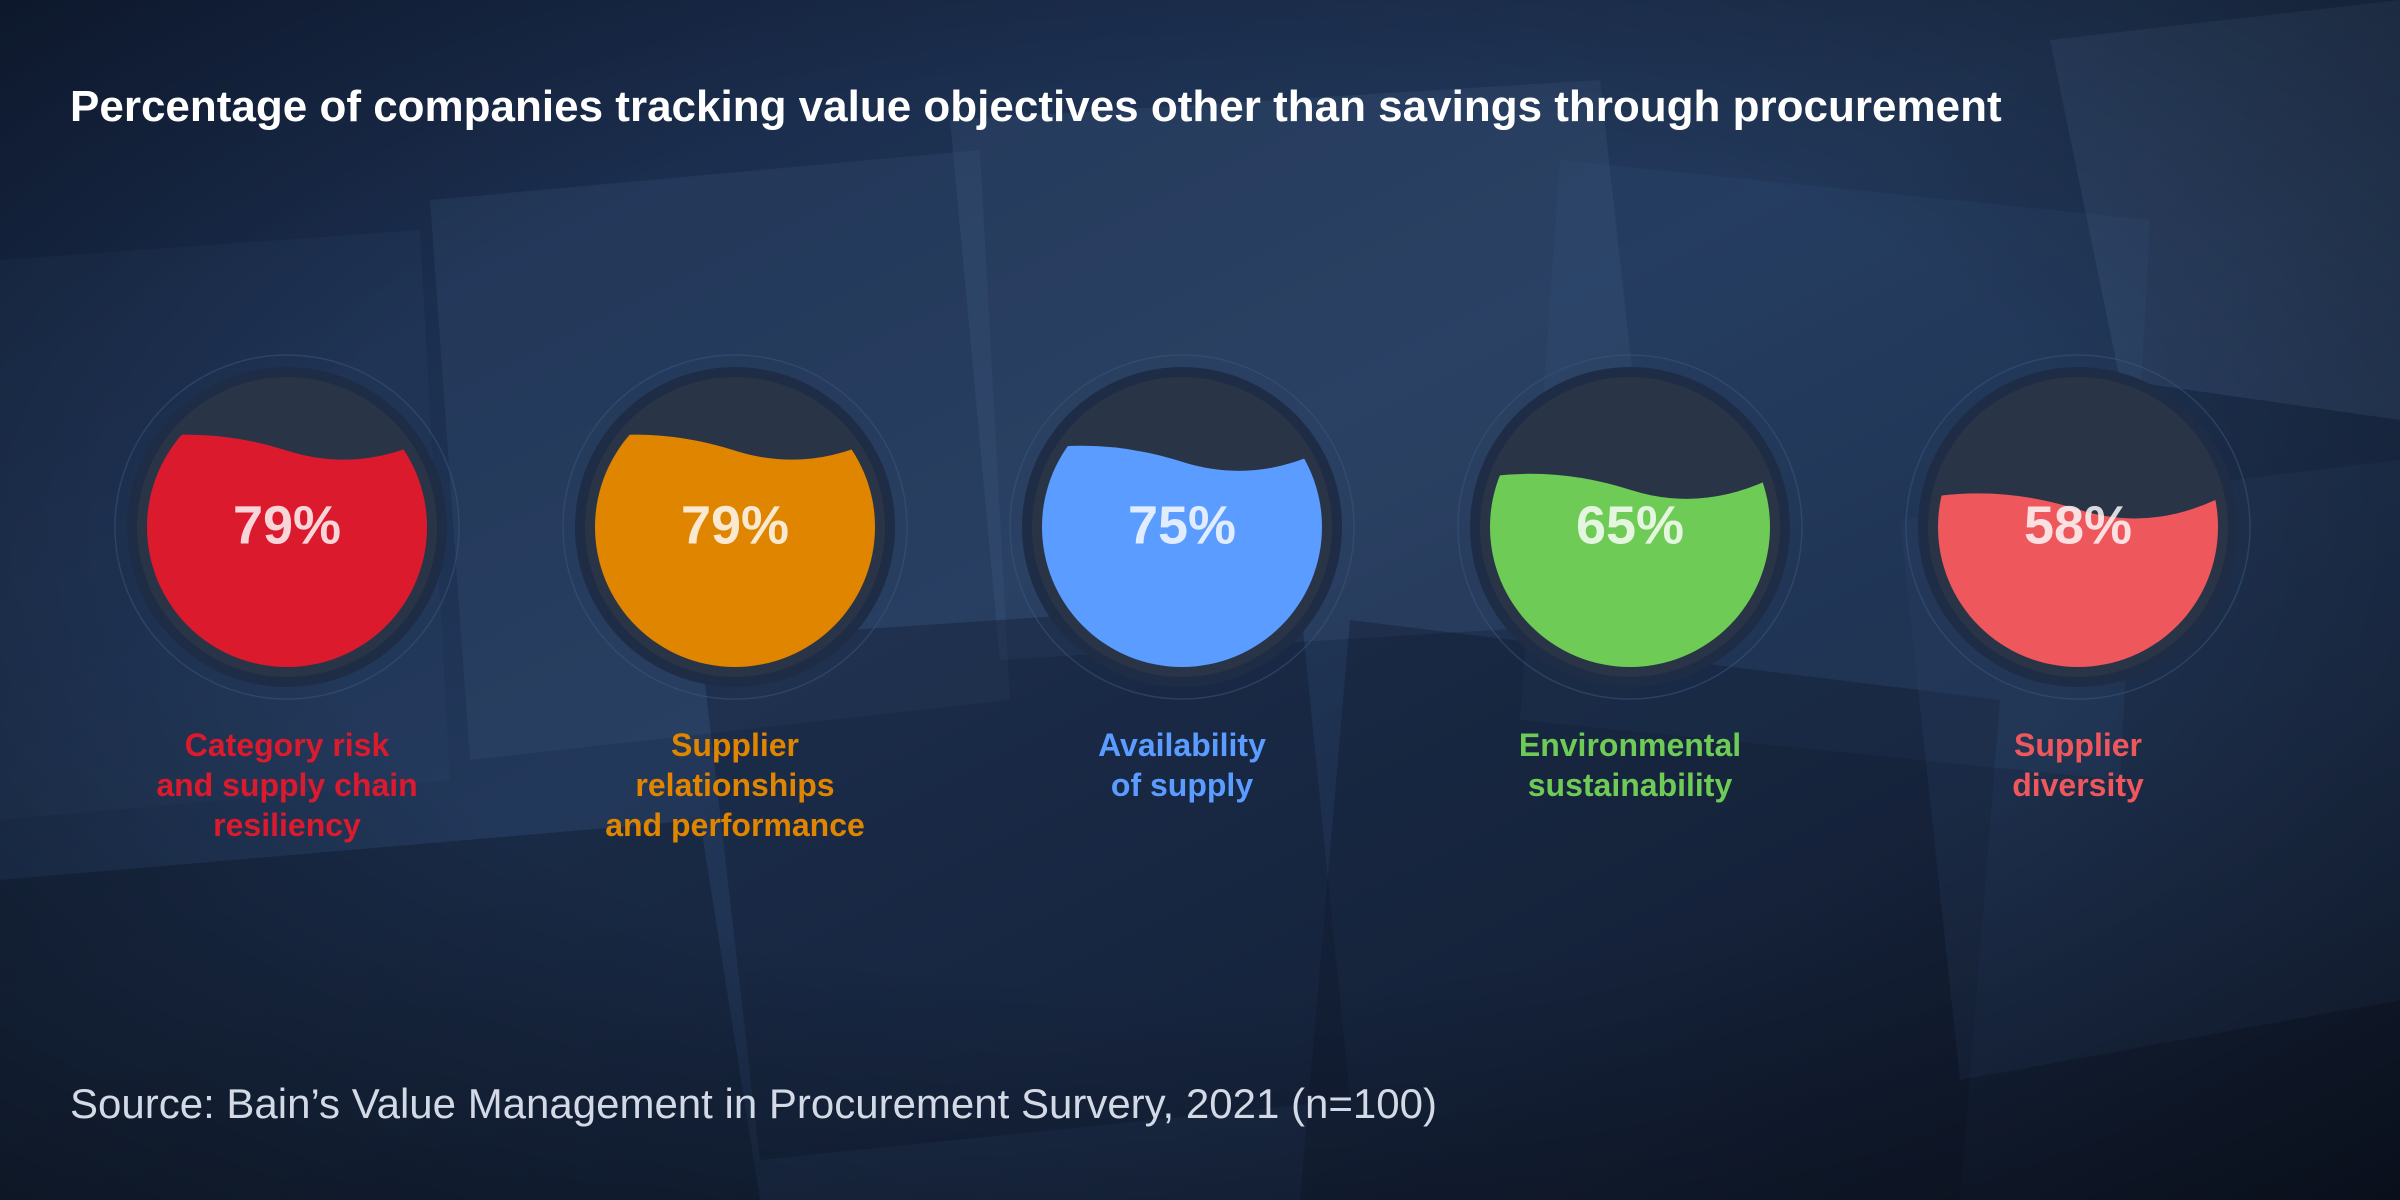 The image size is (2400, 1200). I want to click on gauge-value-label: 75%, so click(1182, 525).